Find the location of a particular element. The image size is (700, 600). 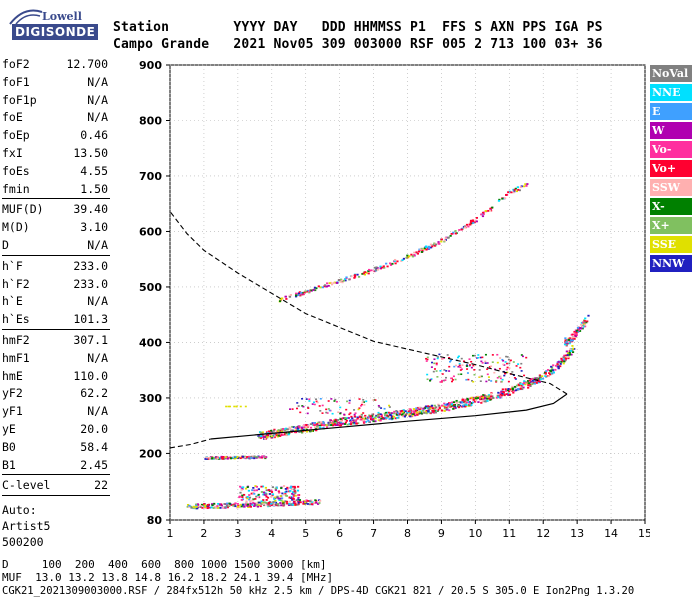

x-tick-label: 15 is located at coordinates (644, 533).